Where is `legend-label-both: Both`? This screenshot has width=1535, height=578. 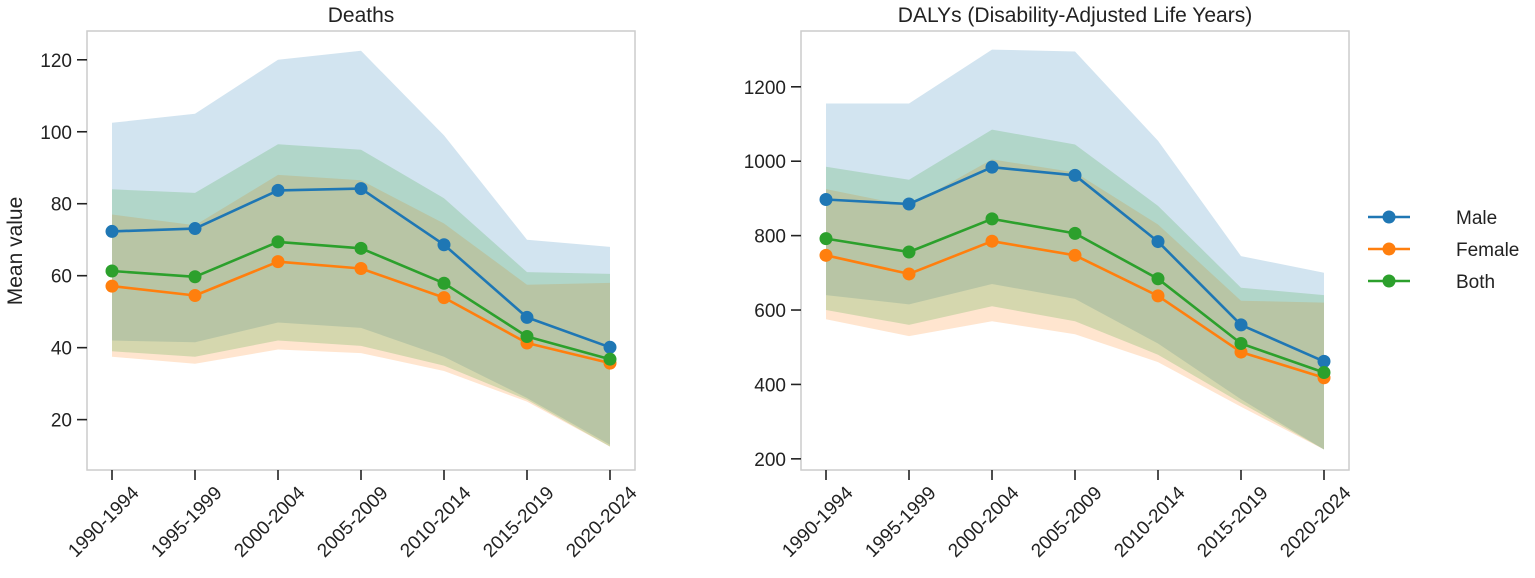
legend-label-both: Both is located at coordinates (1475, 282).